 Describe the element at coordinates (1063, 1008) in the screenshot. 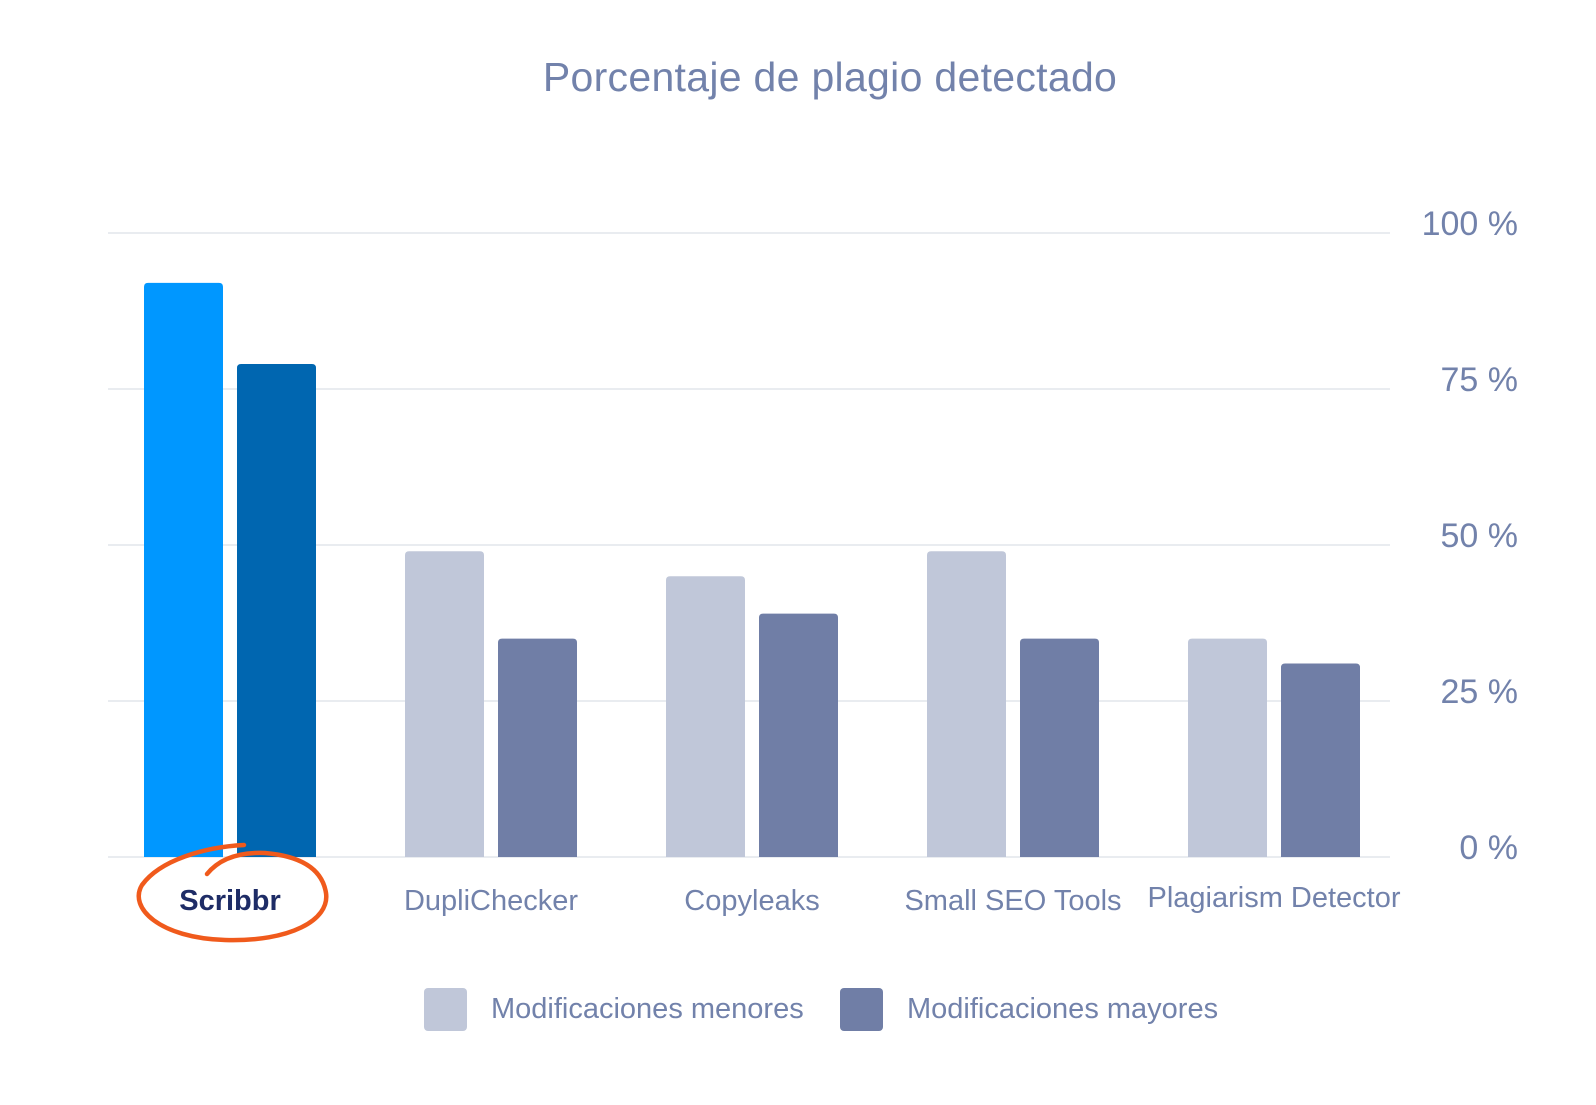

I see `legend-label-major: Modificaciones mayores` at that location.